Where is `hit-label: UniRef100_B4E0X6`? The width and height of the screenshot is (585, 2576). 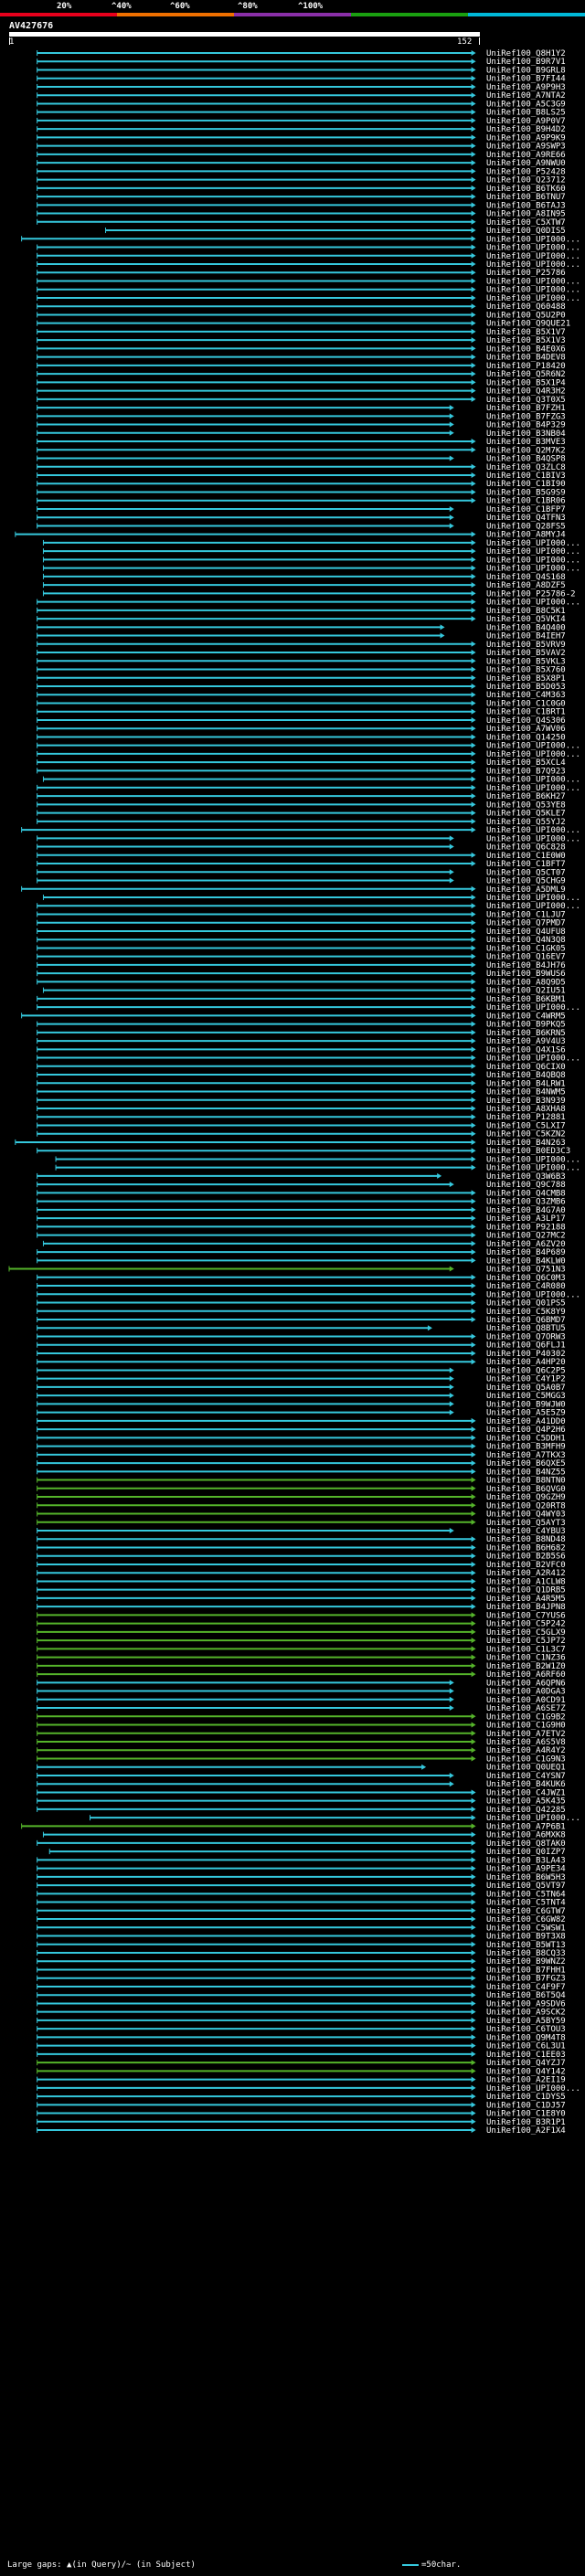
hit-label: UniRef100_B4E0X6 is located at coordinates (526, 349).